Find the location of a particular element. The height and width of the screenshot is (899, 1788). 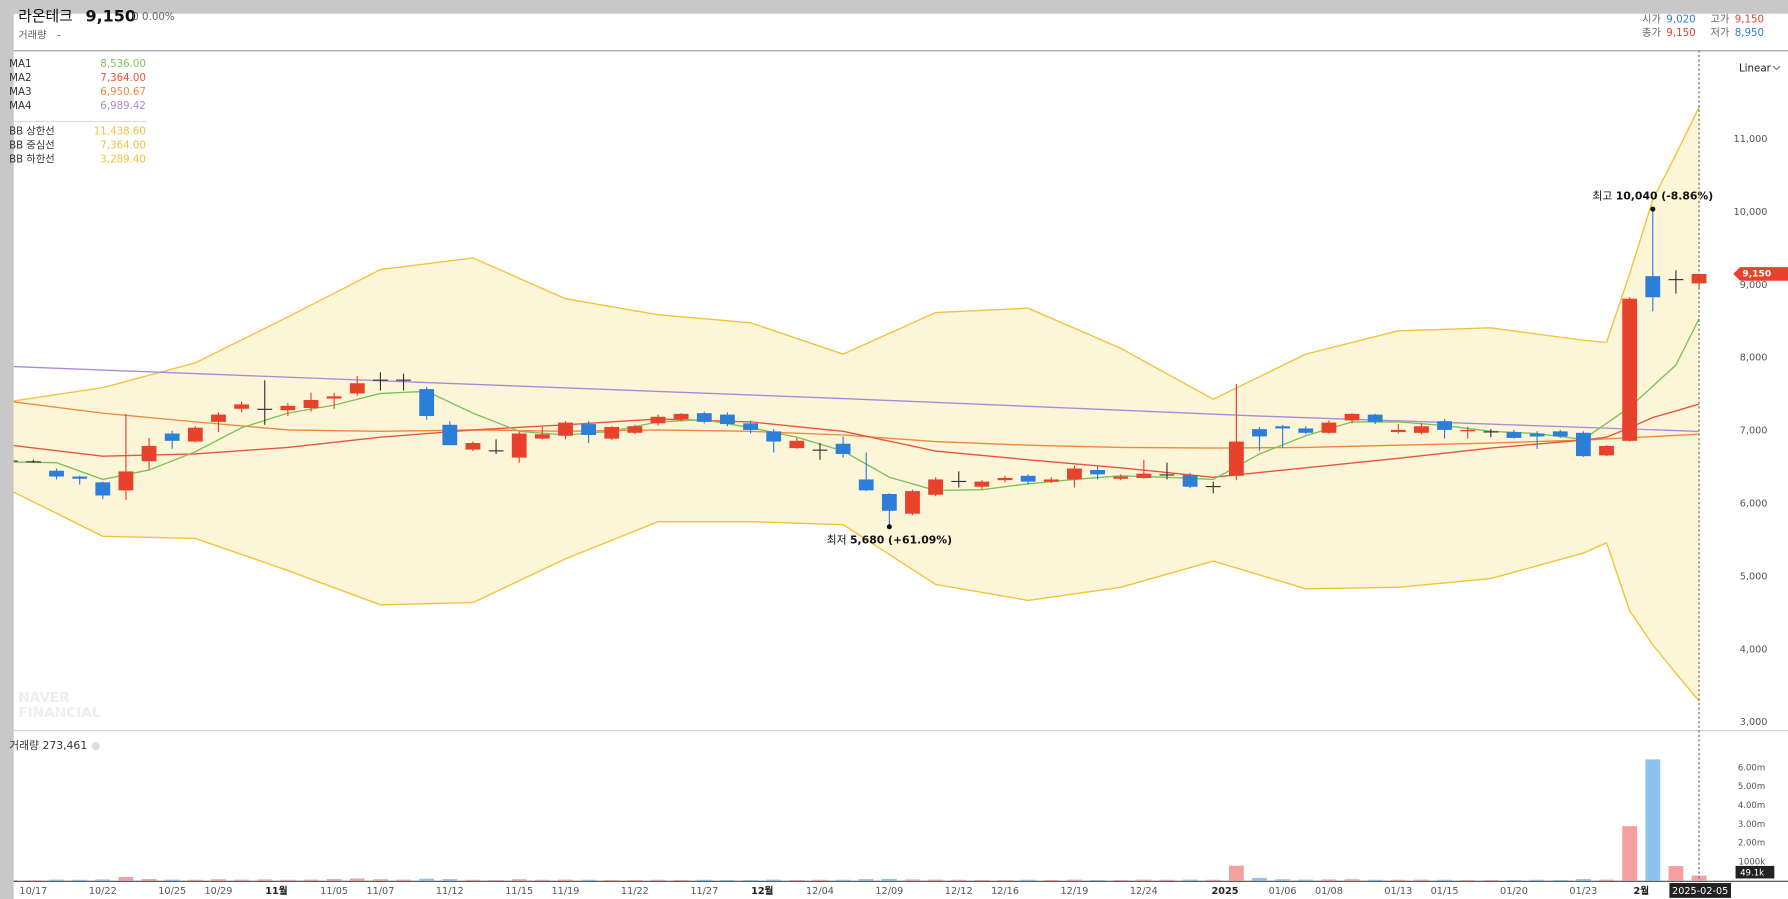

legend-value: 11,438.60 is located at coordinates (120, 131).